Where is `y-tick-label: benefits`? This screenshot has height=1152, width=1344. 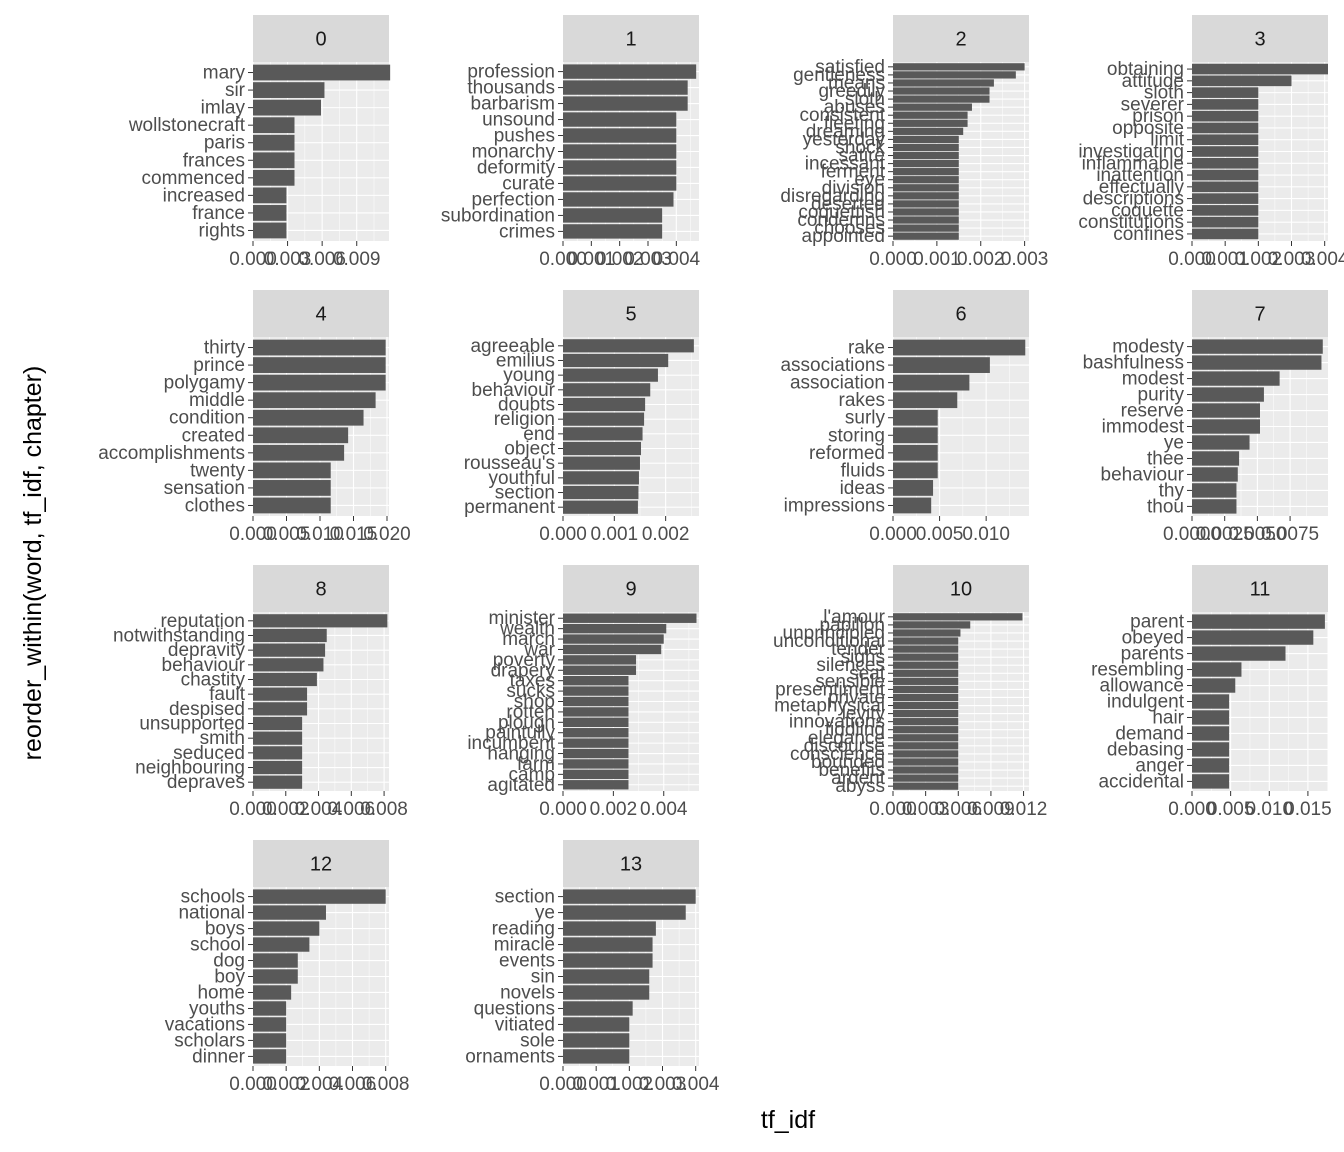 y-tick-label: benefits is located at coordinates (851, 770).